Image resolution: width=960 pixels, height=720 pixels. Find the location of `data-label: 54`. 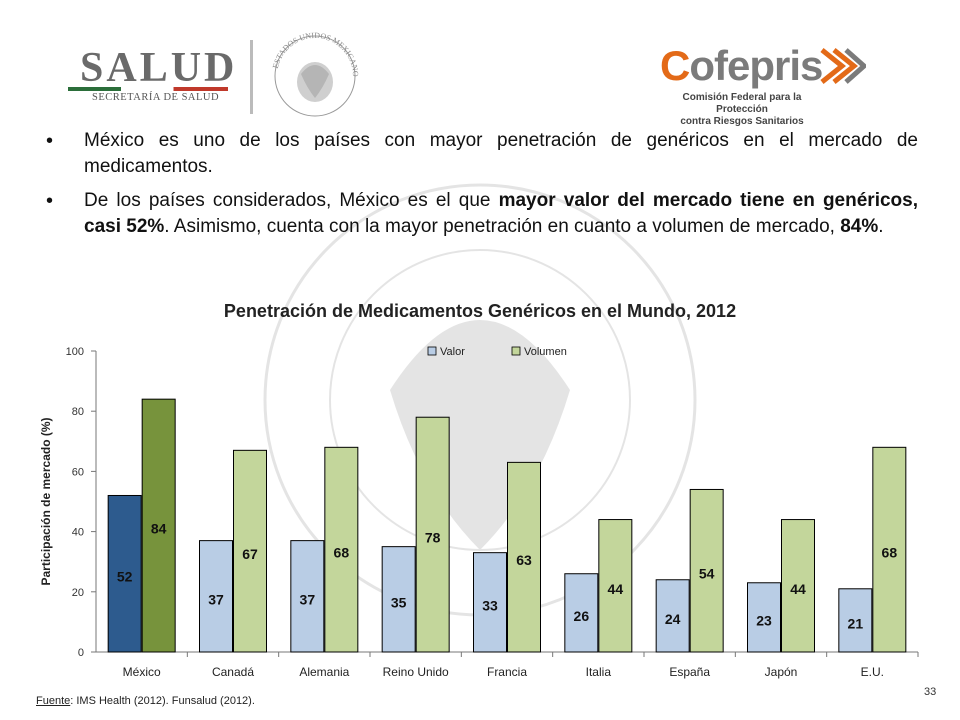

data-label: 54 is located at coordinates (707, 574).